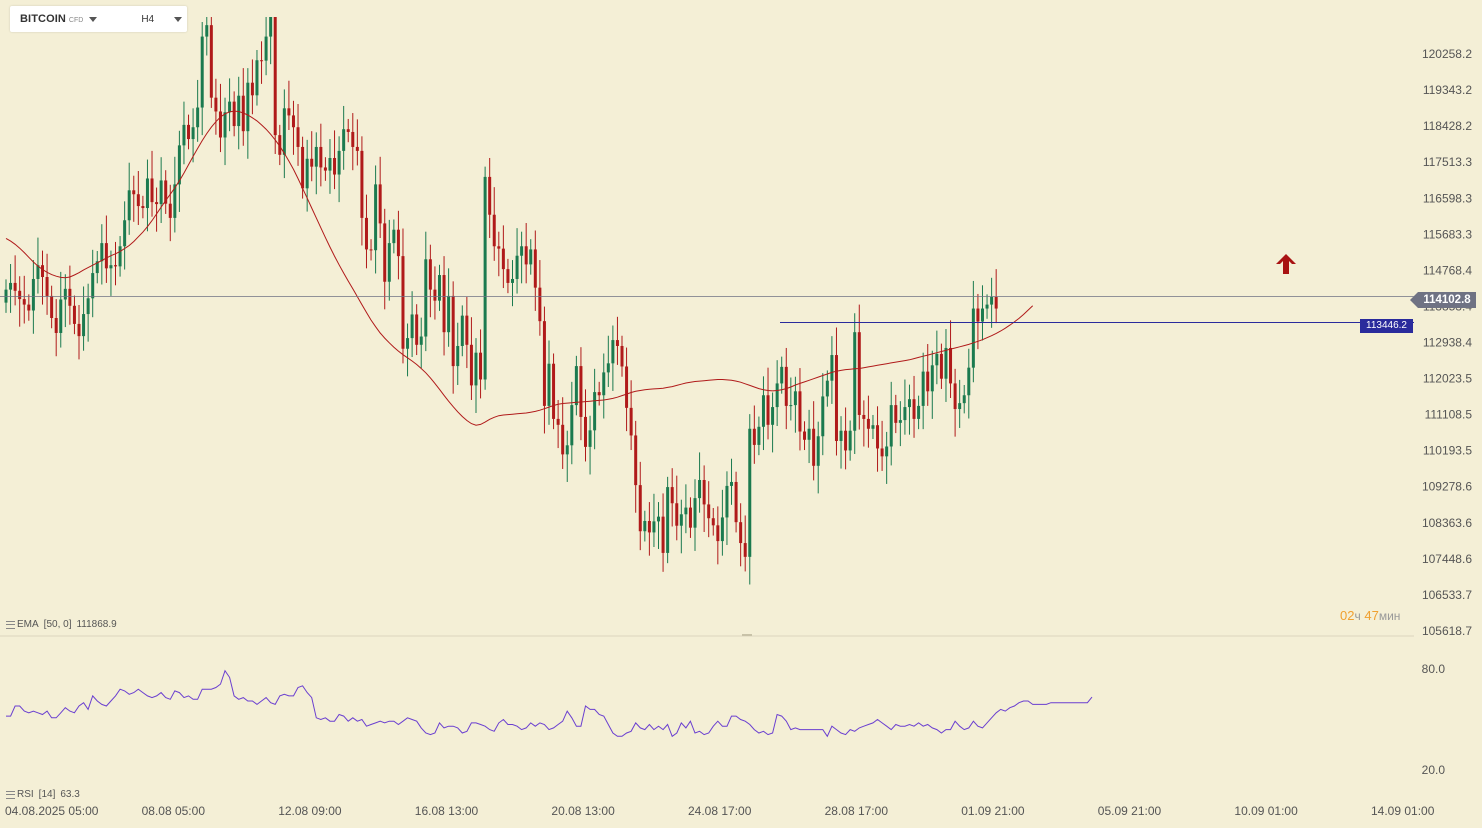  I want to click on rsi-indicator-label: RSI [14] 63.3, so click(45, 794).